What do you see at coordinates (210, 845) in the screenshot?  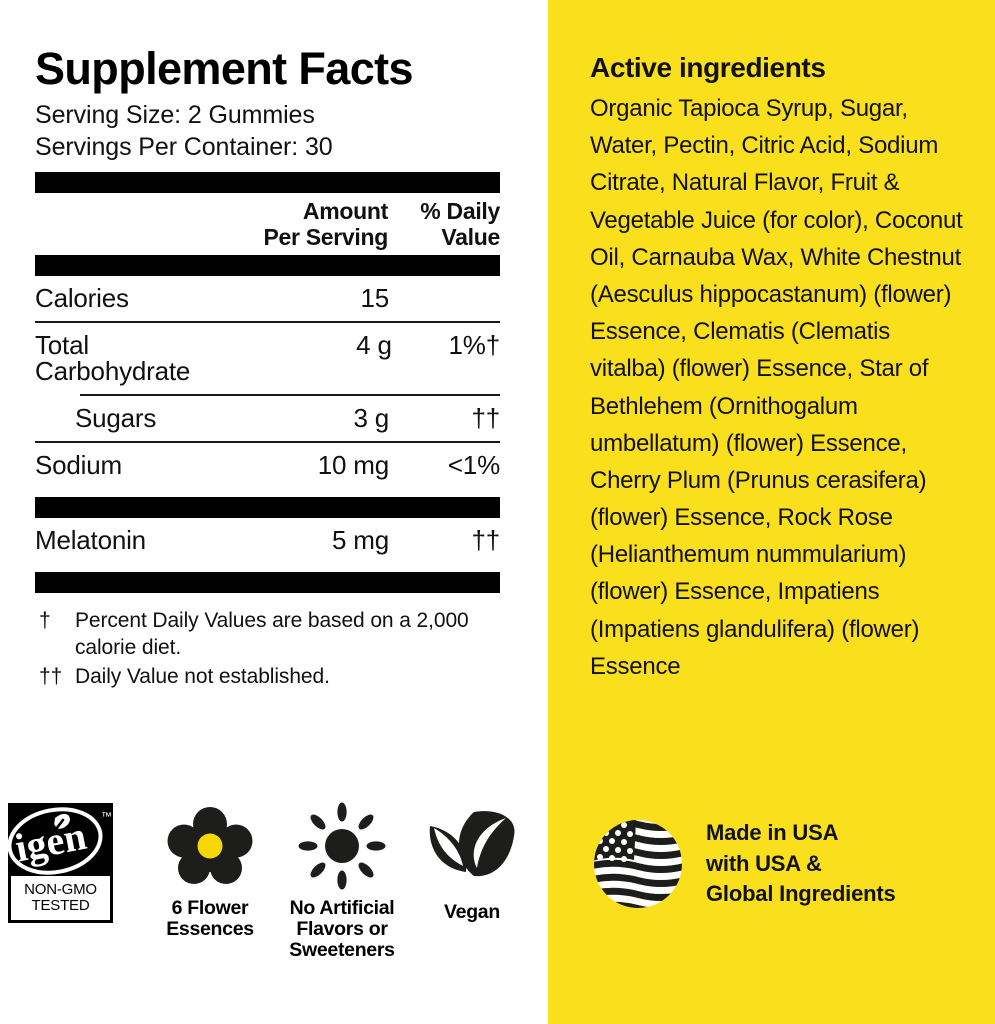 I see `flower-icon` at bounding box center [210, 845].